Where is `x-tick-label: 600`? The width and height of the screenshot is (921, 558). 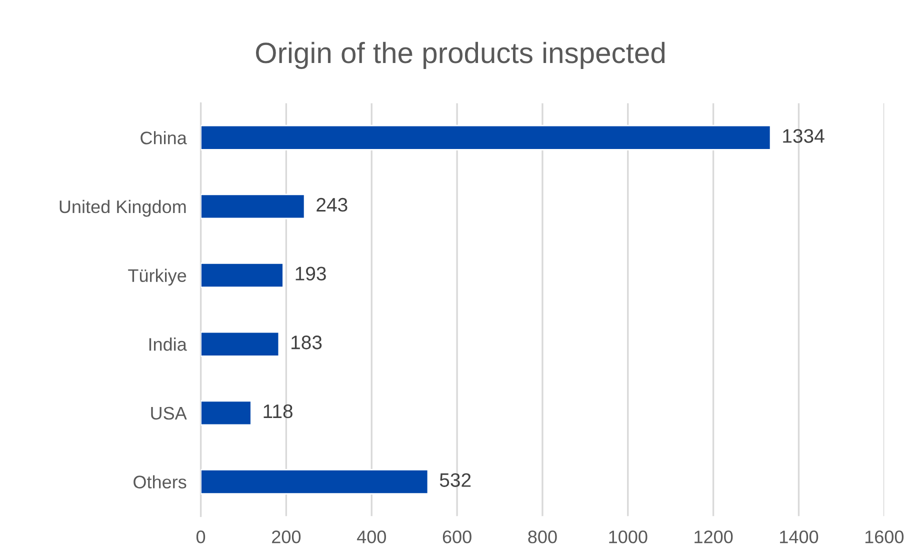
x-tick-label: 600 is located at coordinates (457, 537).